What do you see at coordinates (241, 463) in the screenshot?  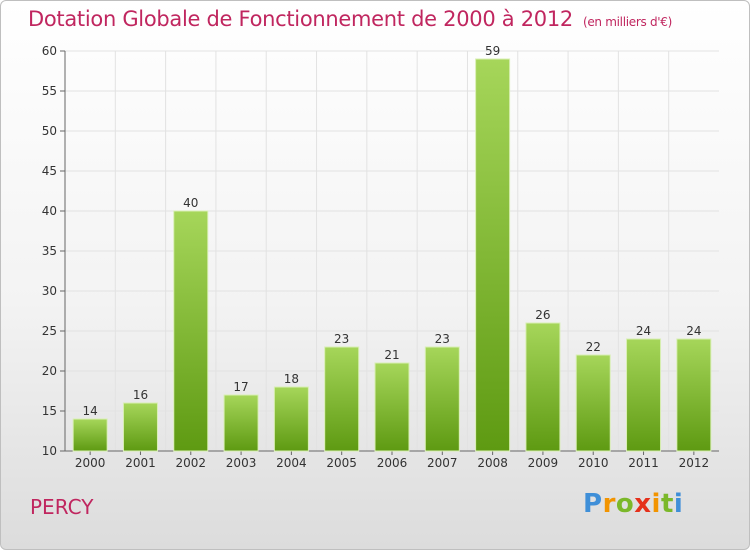 I see `x-tick-label: 2003` at bounding box center [241, 463].